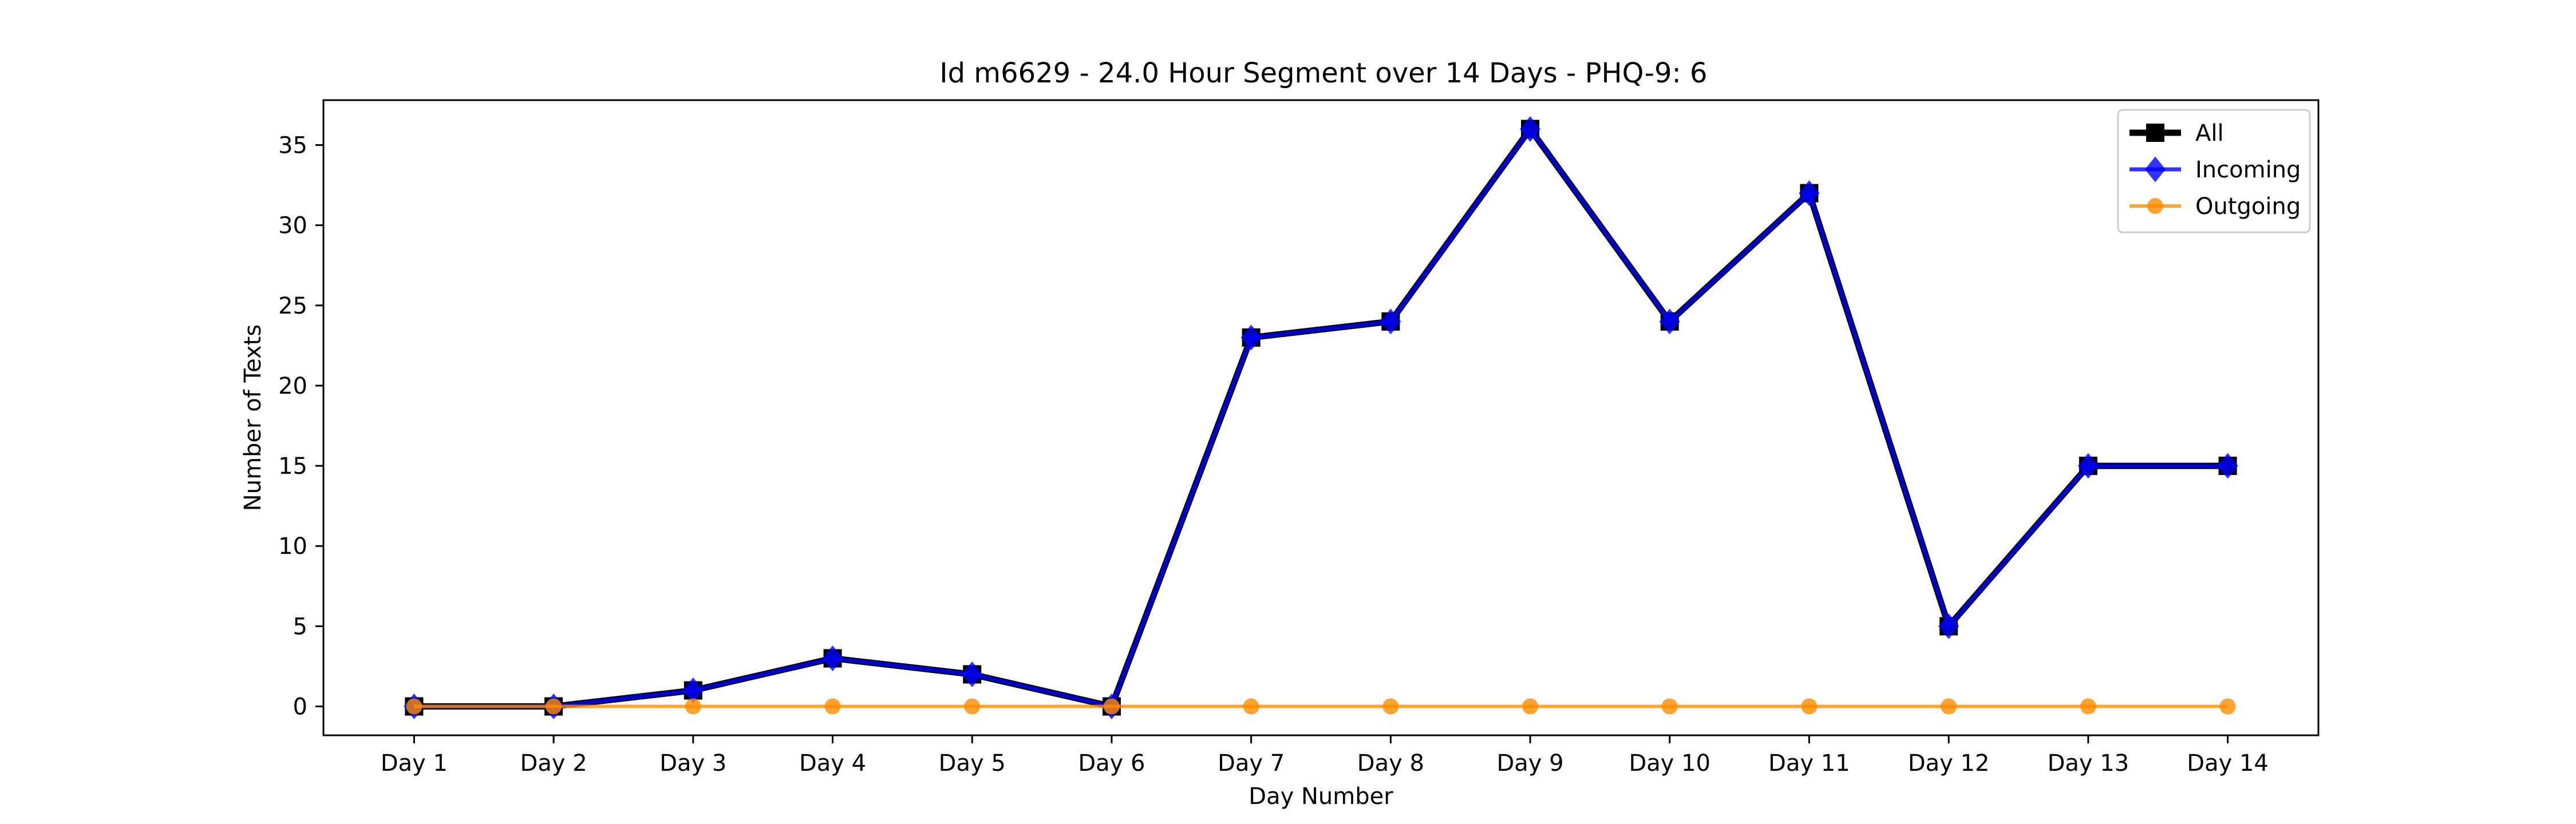 This screenshot has width=2576, height=824. I want to click on x-tick-label: Day 6, so click(1111, 763).